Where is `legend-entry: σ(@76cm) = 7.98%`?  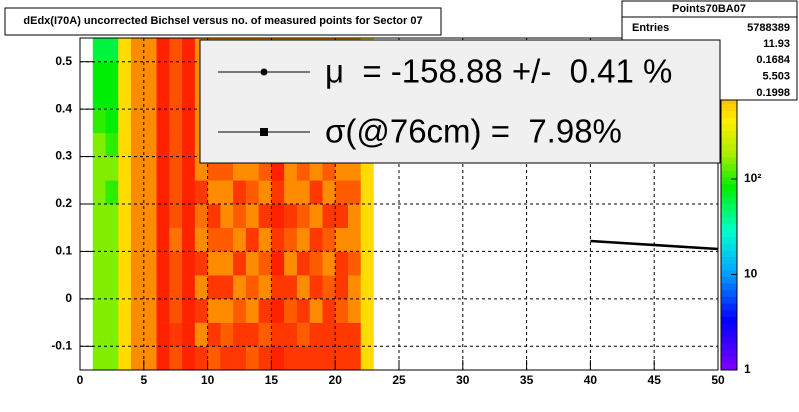
legend-entry: σ(@76cm) = 7.98% is located at coordinates (473, 131).